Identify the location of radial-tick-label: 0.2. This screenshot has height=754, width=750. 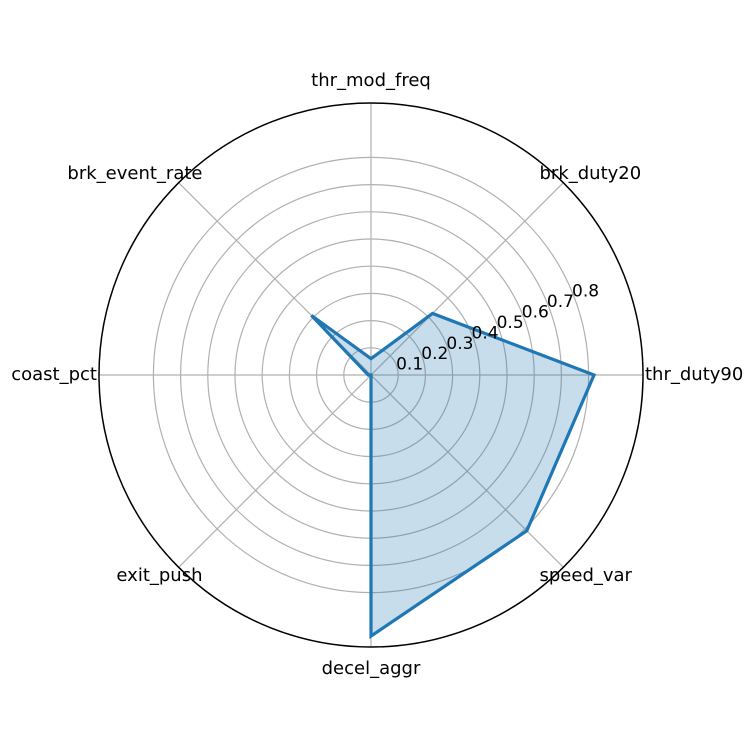
(434, 354).